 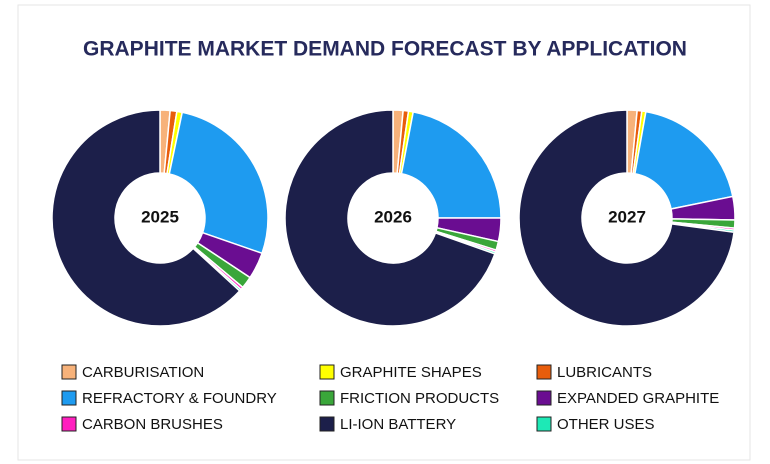 I want to click on legend-label: FRICTION PRODUCTS, so click(x=419, y=398).